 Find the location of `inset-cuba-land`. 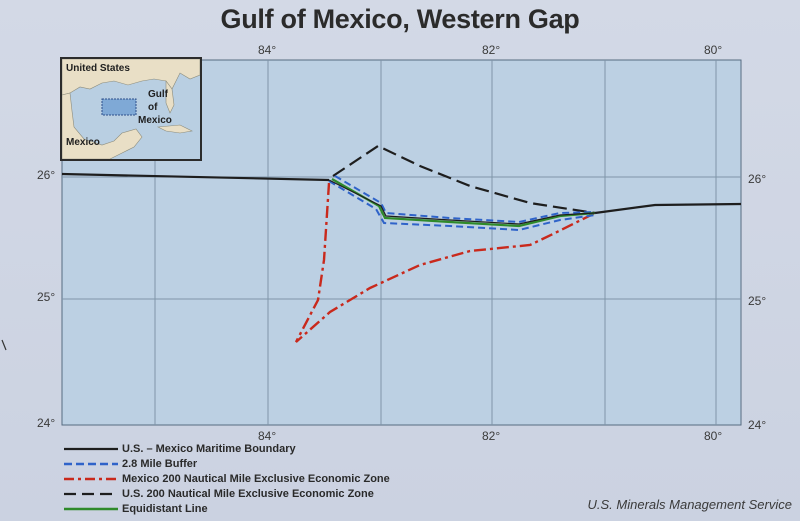

inset-cuba-land is located at coordinates (174, 129).